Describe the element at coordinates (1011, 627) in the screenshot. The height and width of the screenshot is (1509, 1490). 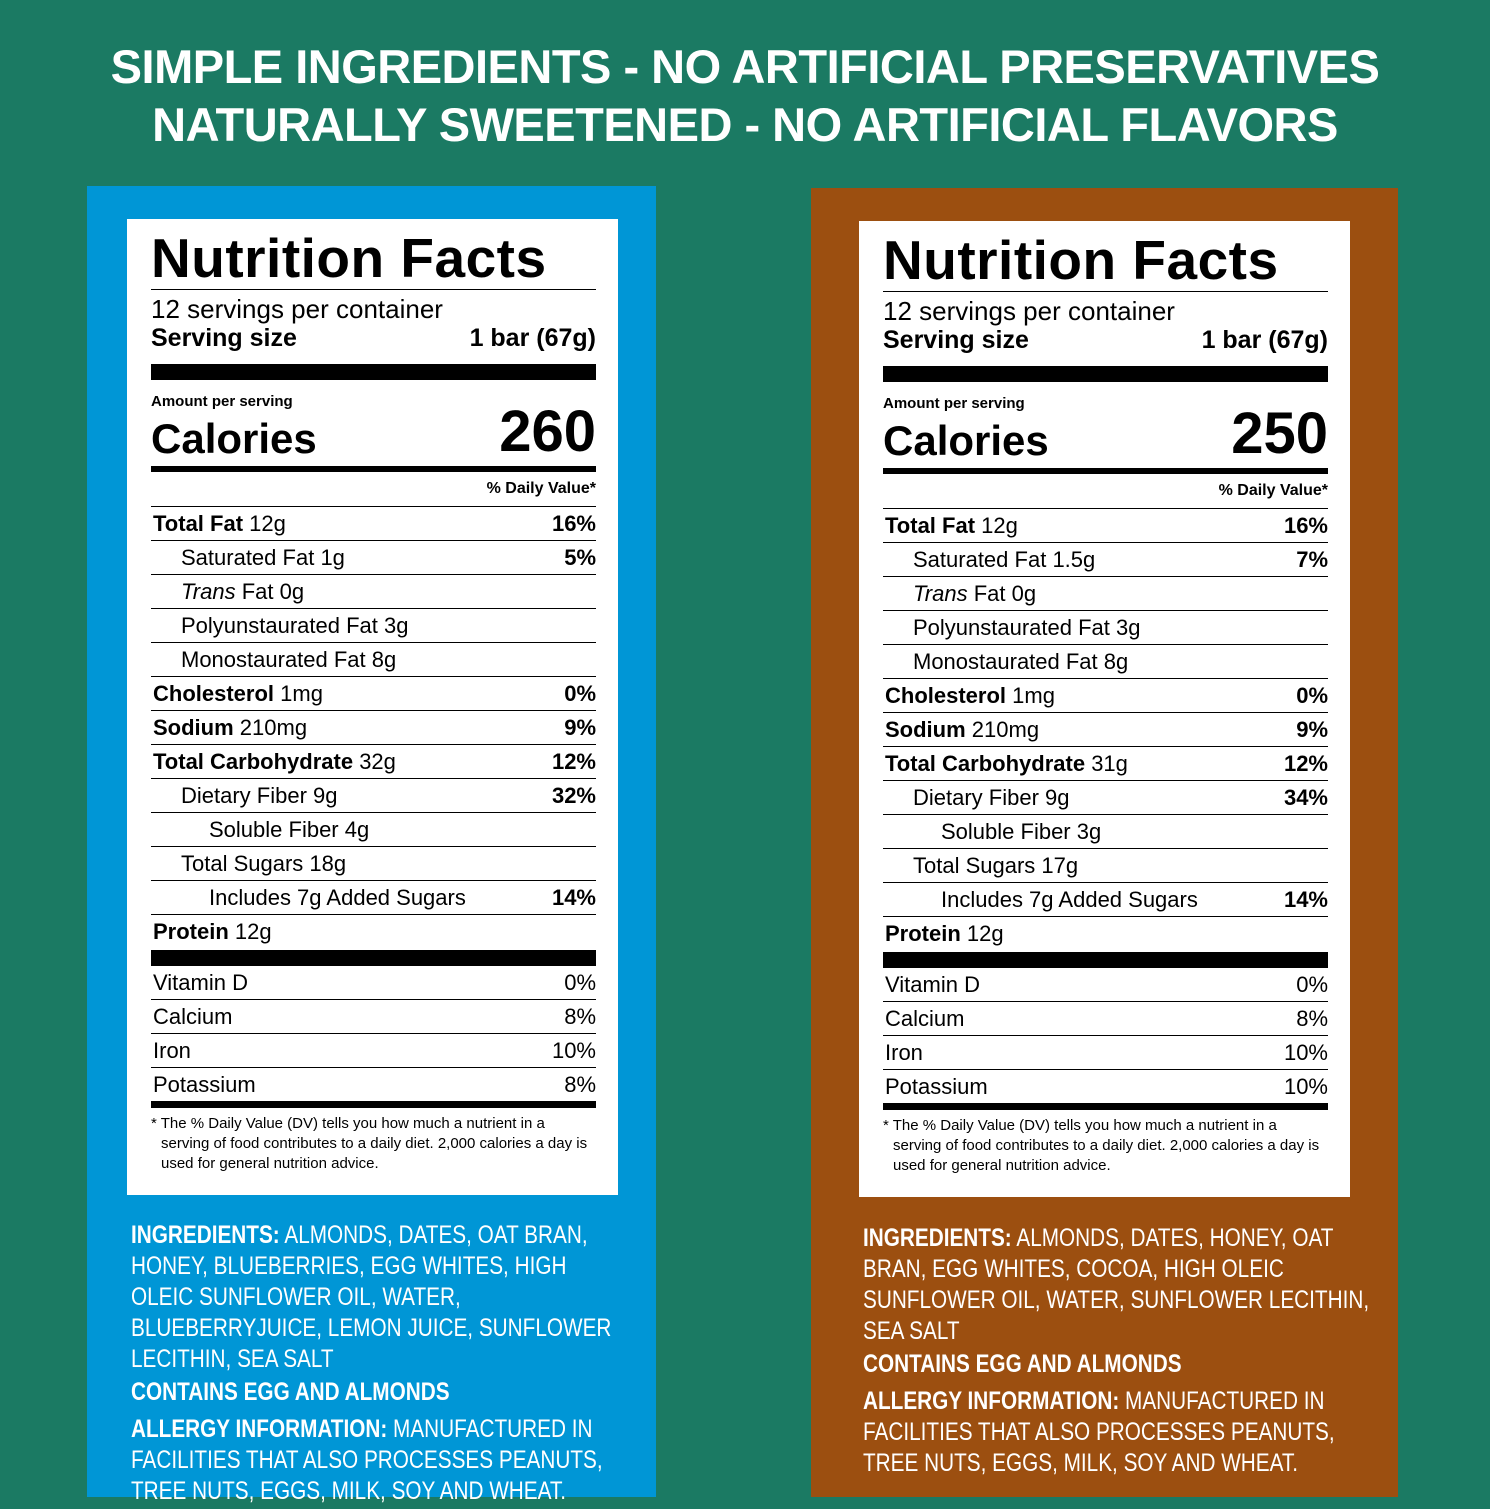
I see `nutrient-name: Polyunstaurated Fat` at that location.